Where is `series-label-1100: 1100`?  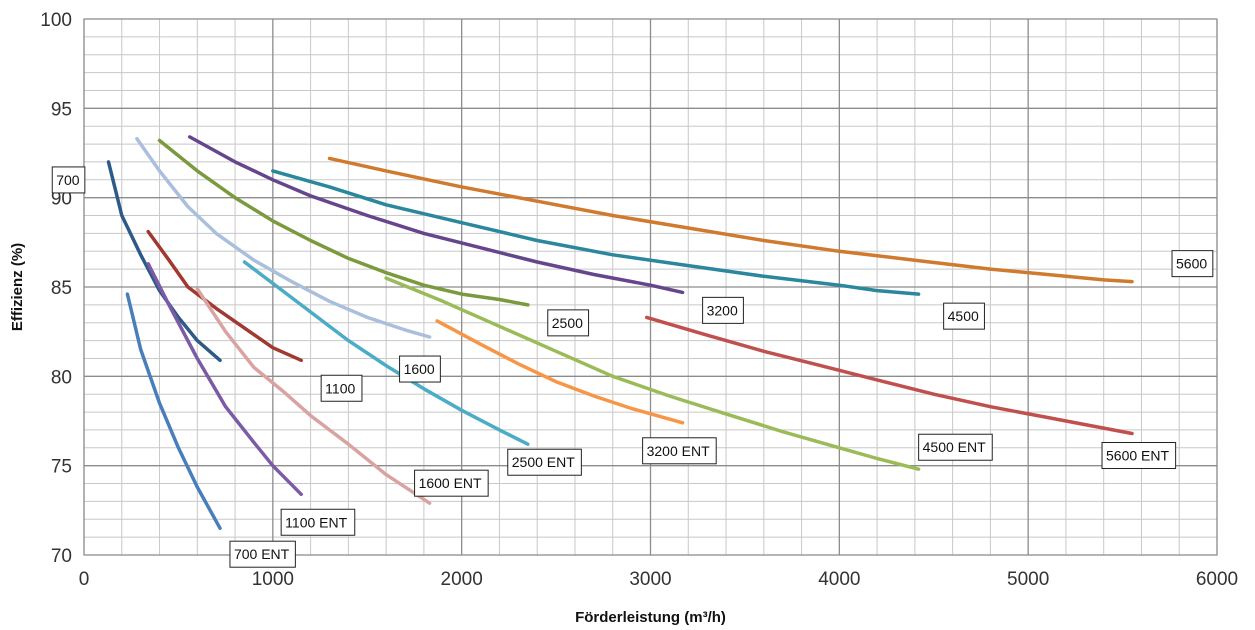 series-label-1100: 1100 is located at coordinates (341, 388).